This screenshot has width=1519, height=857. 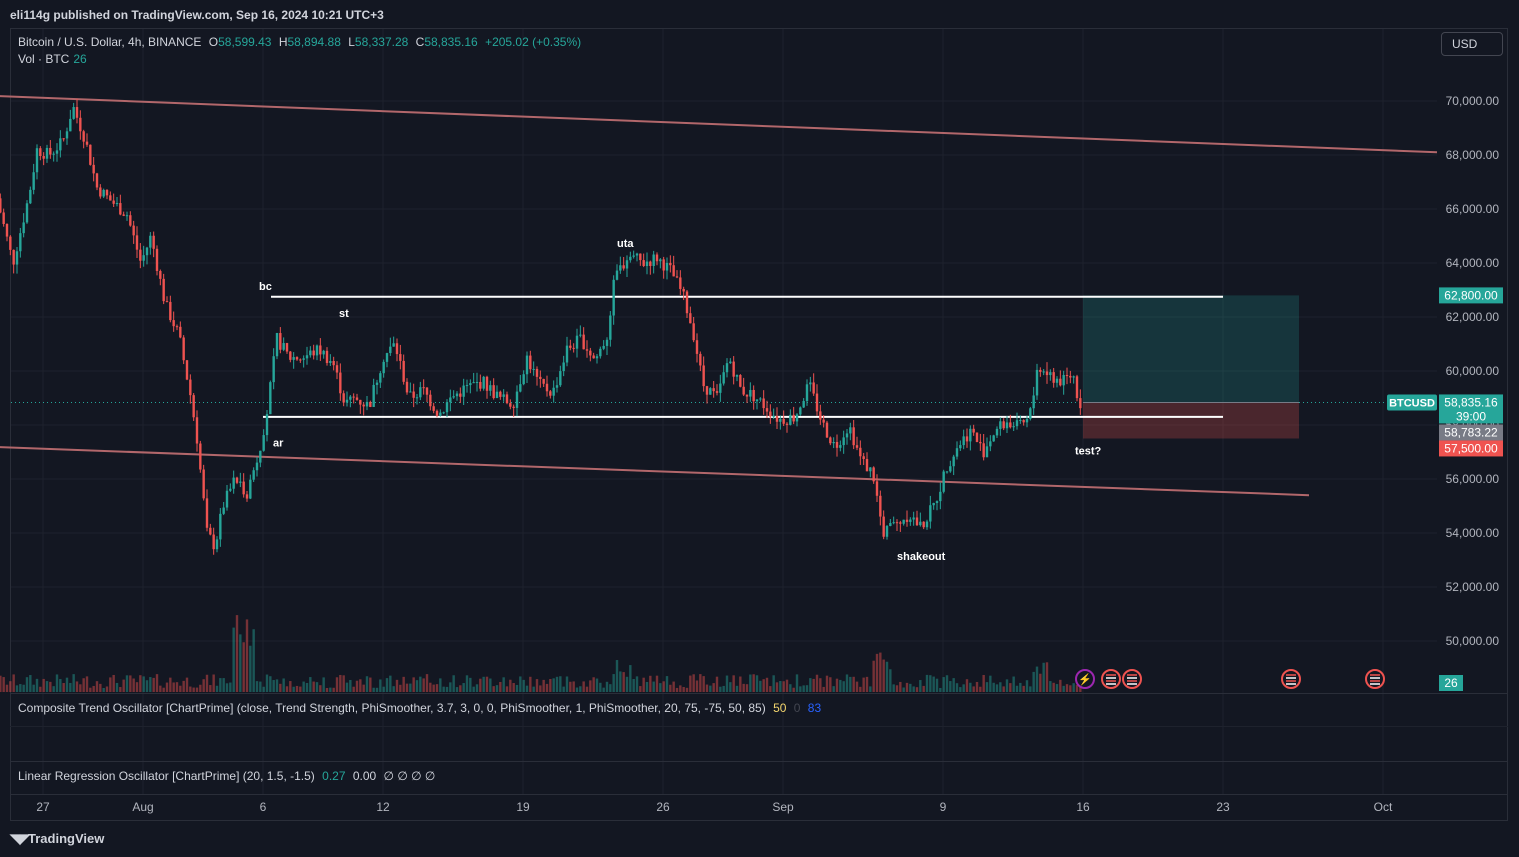 What do you see at coordinates (1191, 349) in the screenshot?
I see `long-position-target-zone` at bounding box center [1191, 349].